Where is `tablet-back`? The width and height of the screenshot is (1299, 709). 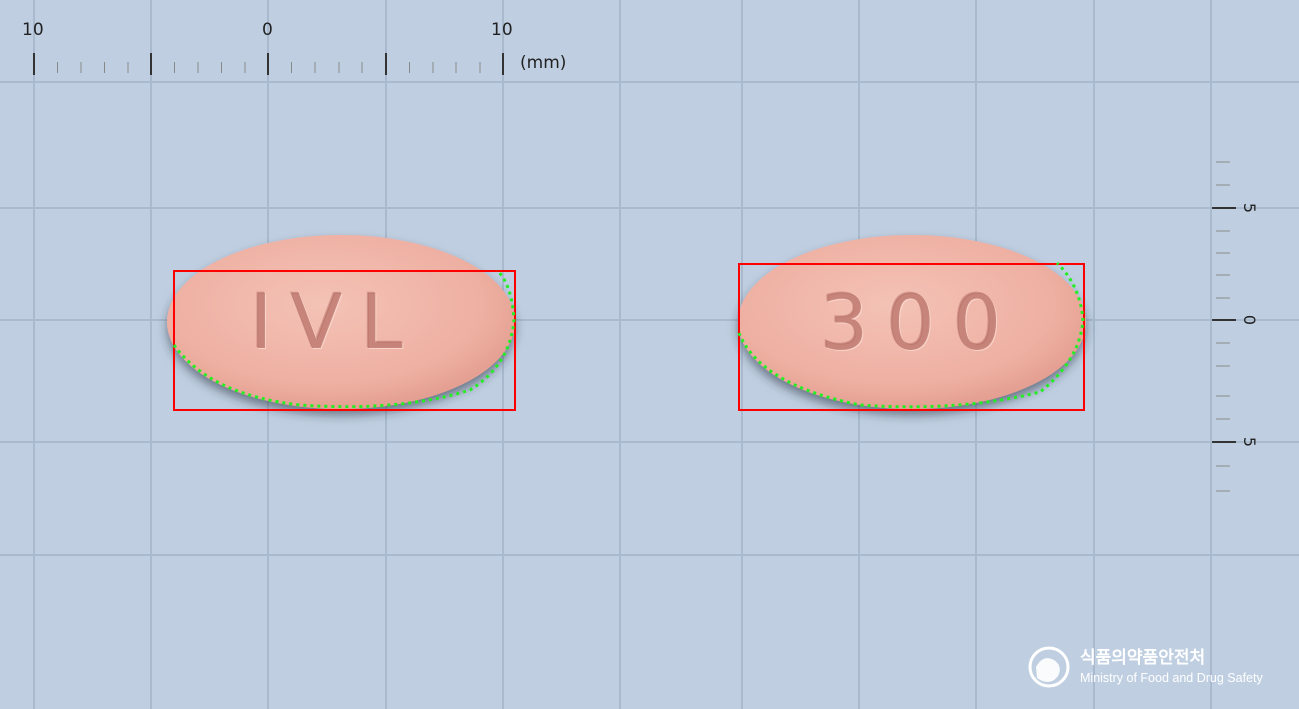
tablet-back is located at coordinates (911, 323).